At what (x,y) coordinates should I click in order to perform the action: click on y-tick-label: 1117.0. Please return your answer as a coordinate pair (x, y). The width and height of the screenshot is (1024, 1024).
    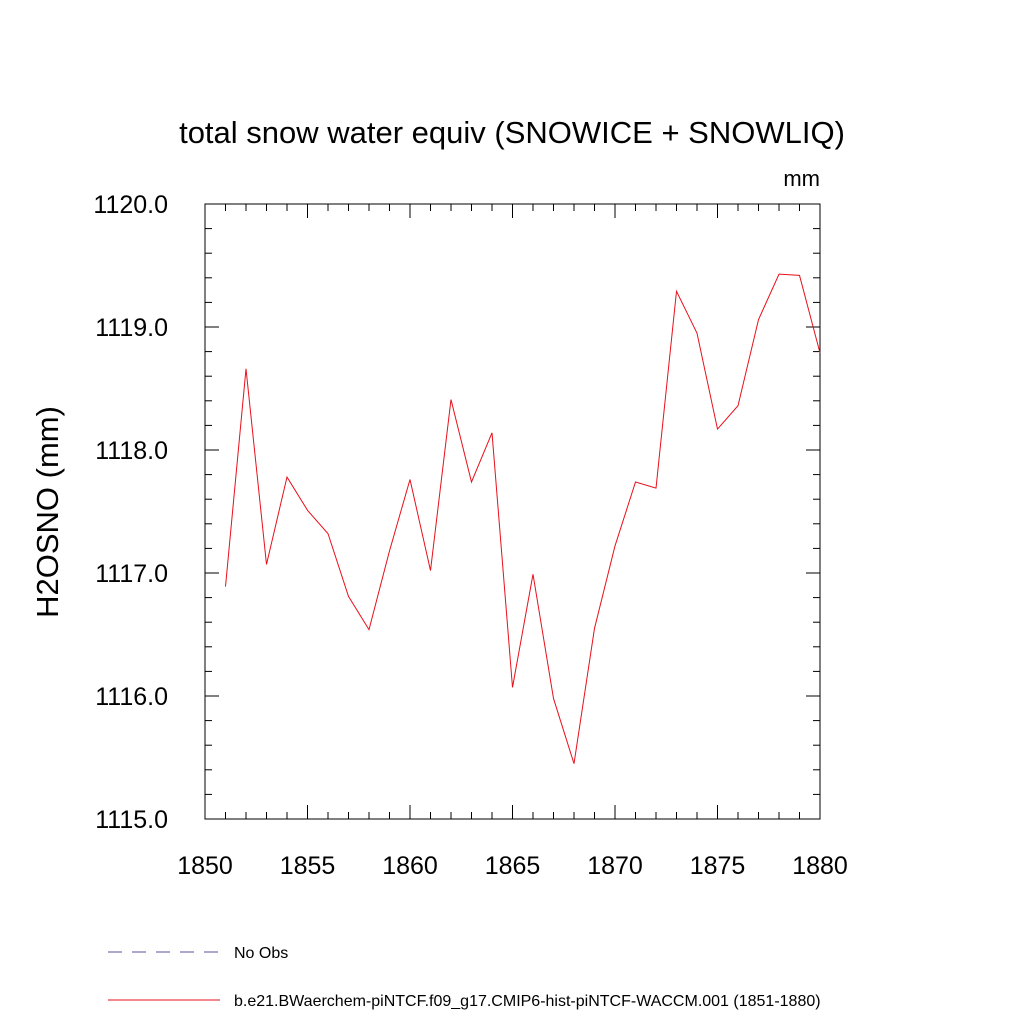
    Looking at the image, I should click on (131, 574).